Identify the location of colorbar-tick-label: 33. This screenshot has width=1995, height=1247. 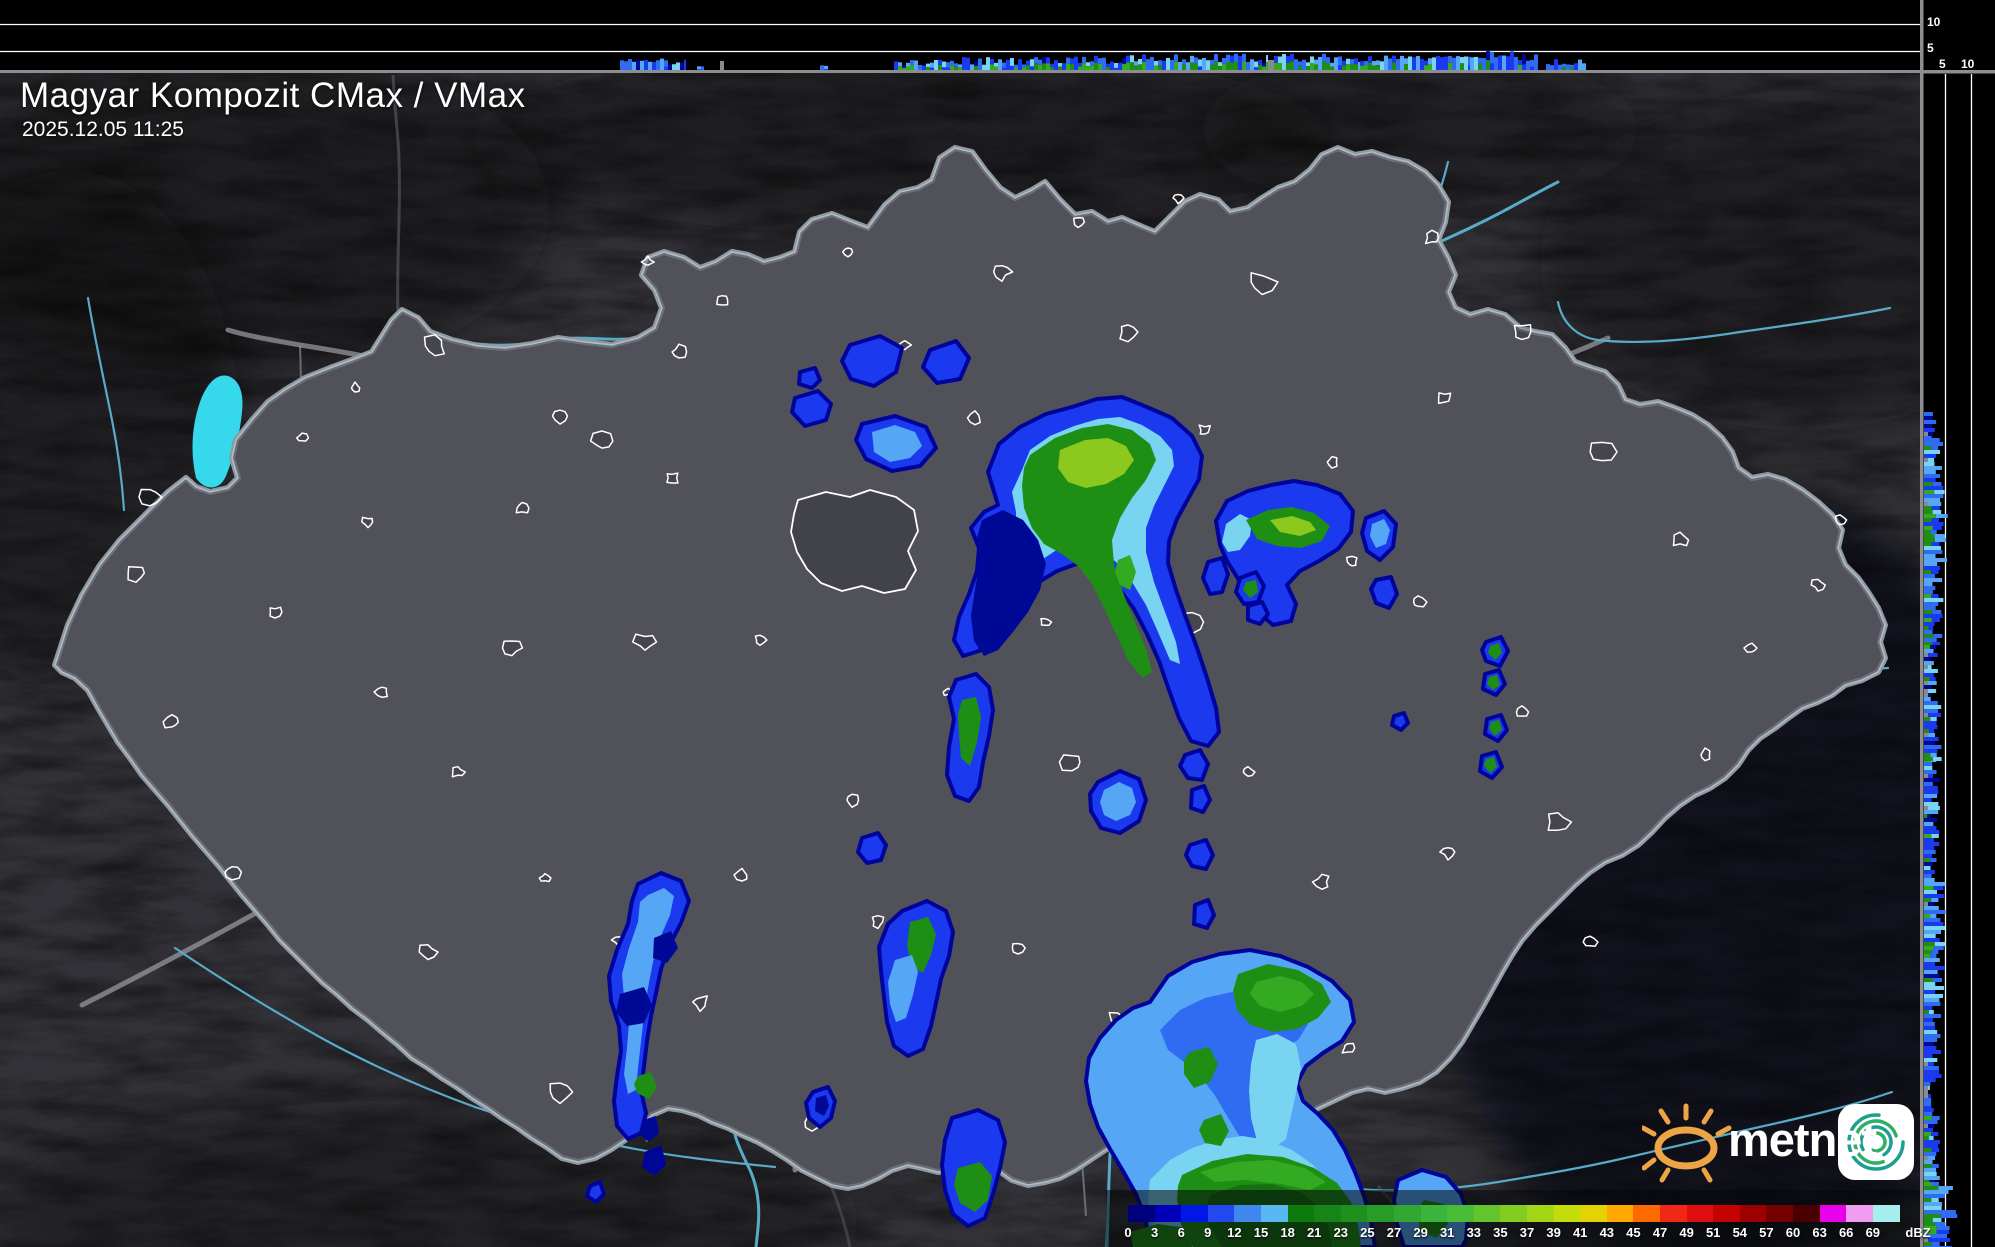
(1474, 1232).